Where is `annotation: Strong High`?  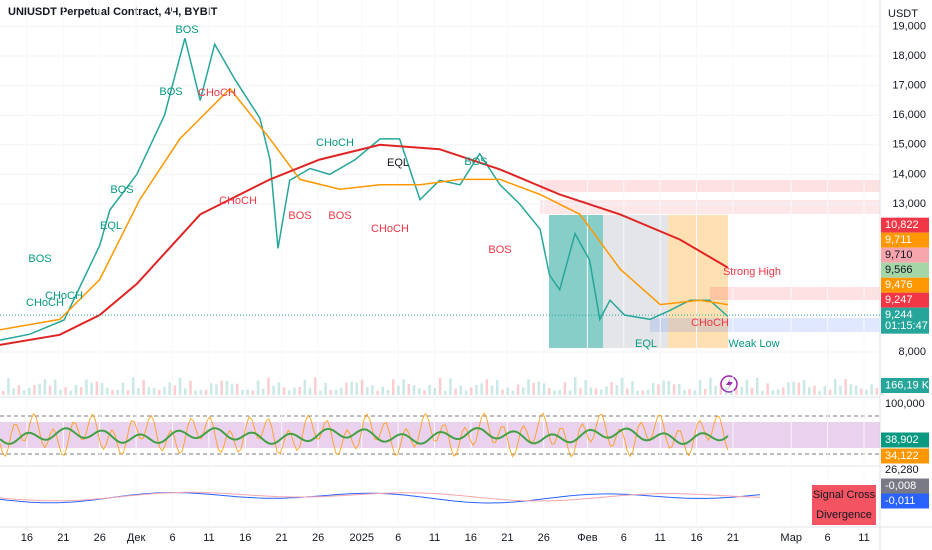 annotation: Strong High is located at coordinates (752, 272).